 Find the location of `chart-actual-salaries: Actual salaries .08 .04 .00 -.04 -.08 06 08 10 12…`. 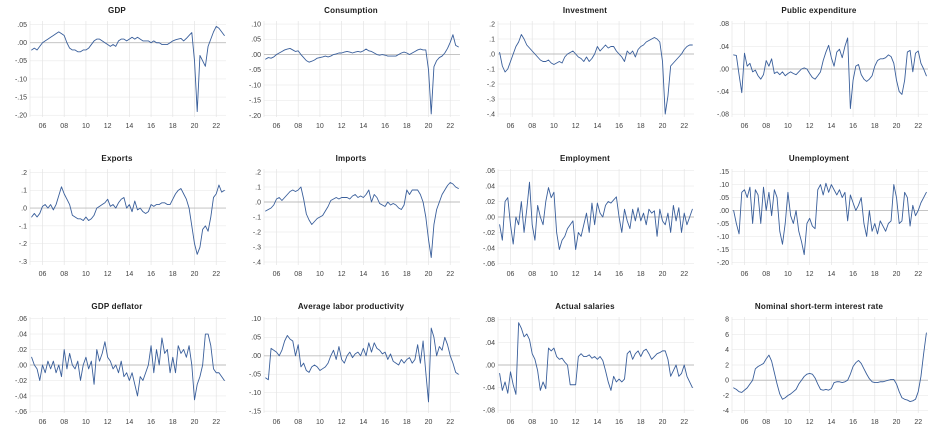

chart-actual-salaries: Actual salaries .08 .04 .00 -.04 -.08 06 08 10 12… is located at coordinates (585, 370).